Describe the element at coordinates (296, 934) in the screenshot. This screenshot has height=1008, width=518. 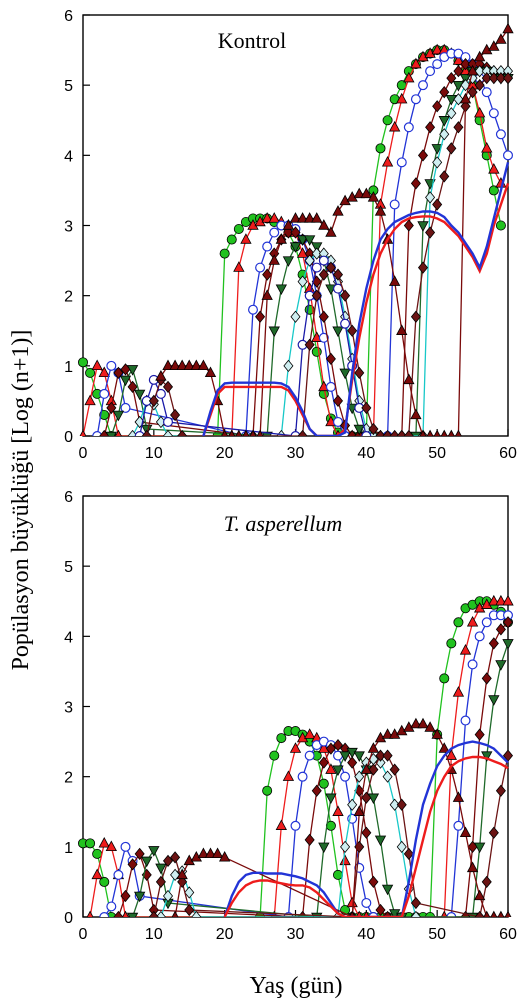
I see `x-tick-label: 30` at that location.